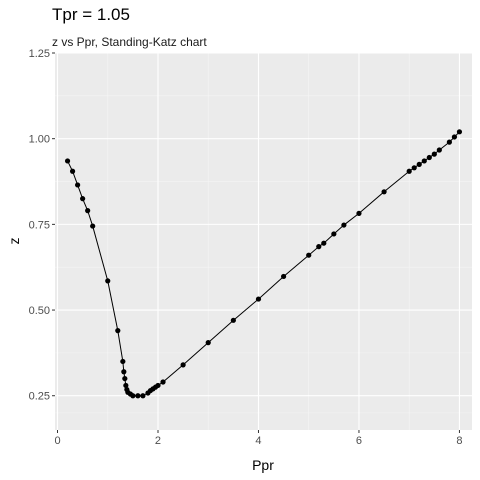 Image resolution: width=480 pixels, height=480 pixels. I want to click on y-tick-label: 0.75, so click(39, 225).